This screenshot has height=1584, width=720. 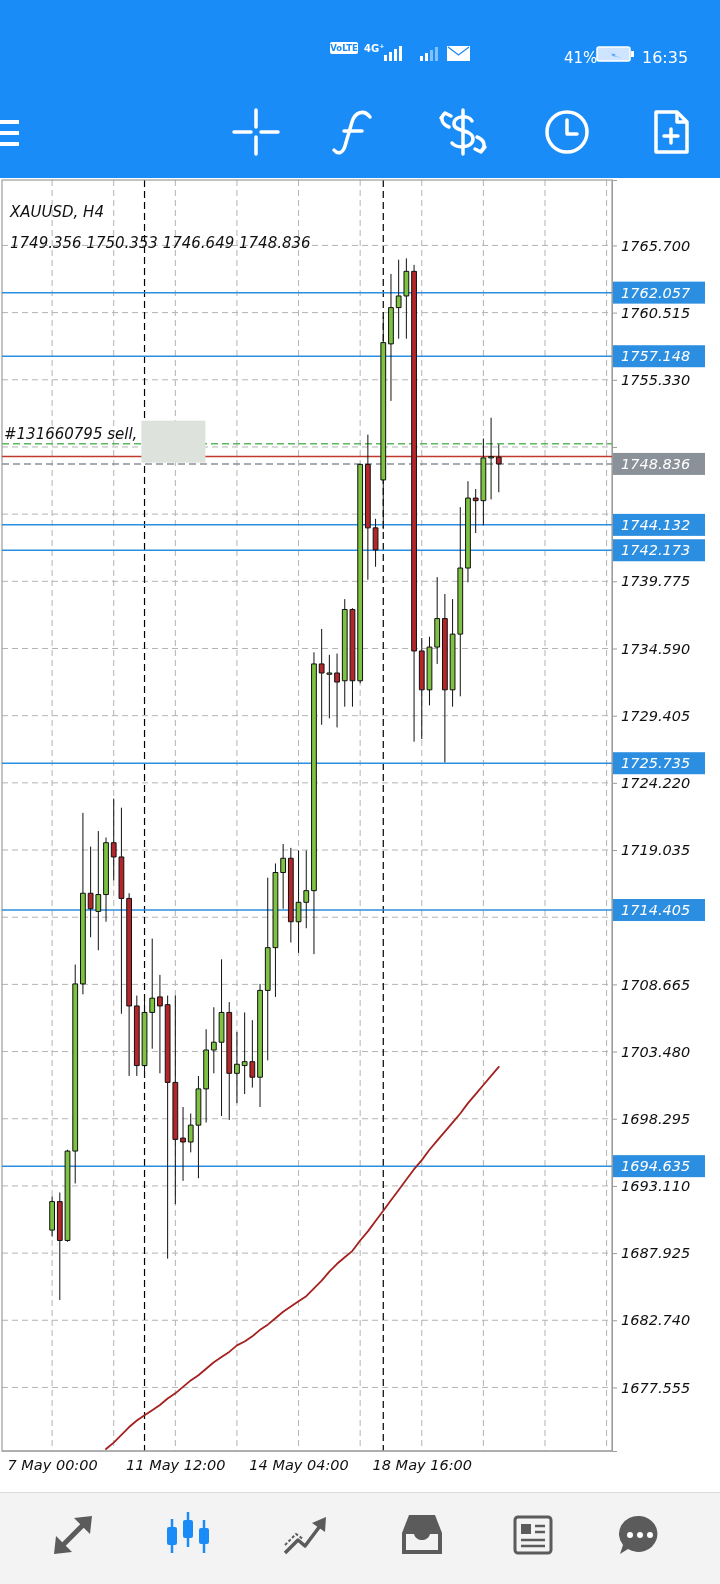 I want to click on y-tick-label: 1687.925, so click(x=656, y=1253).